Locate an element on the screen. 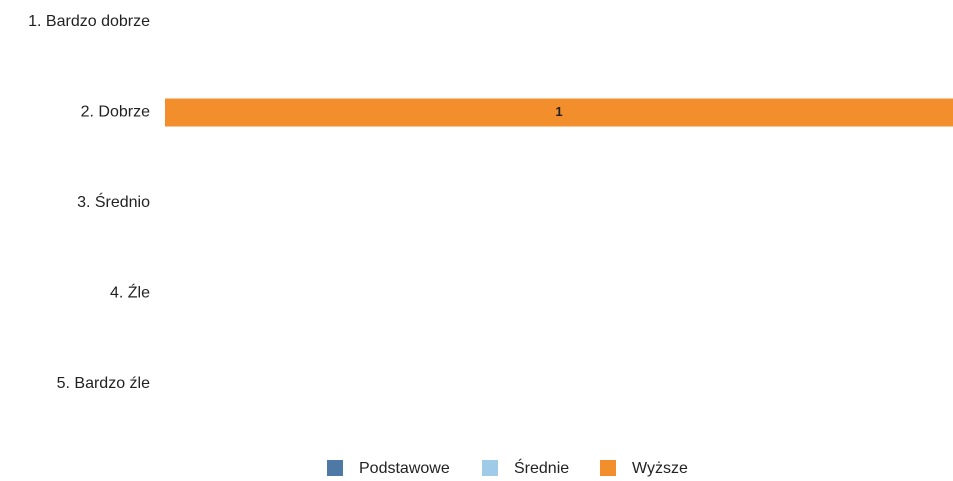  y-tick-label: 1. Bardzo dobrze is located at coordinates (89, 21).